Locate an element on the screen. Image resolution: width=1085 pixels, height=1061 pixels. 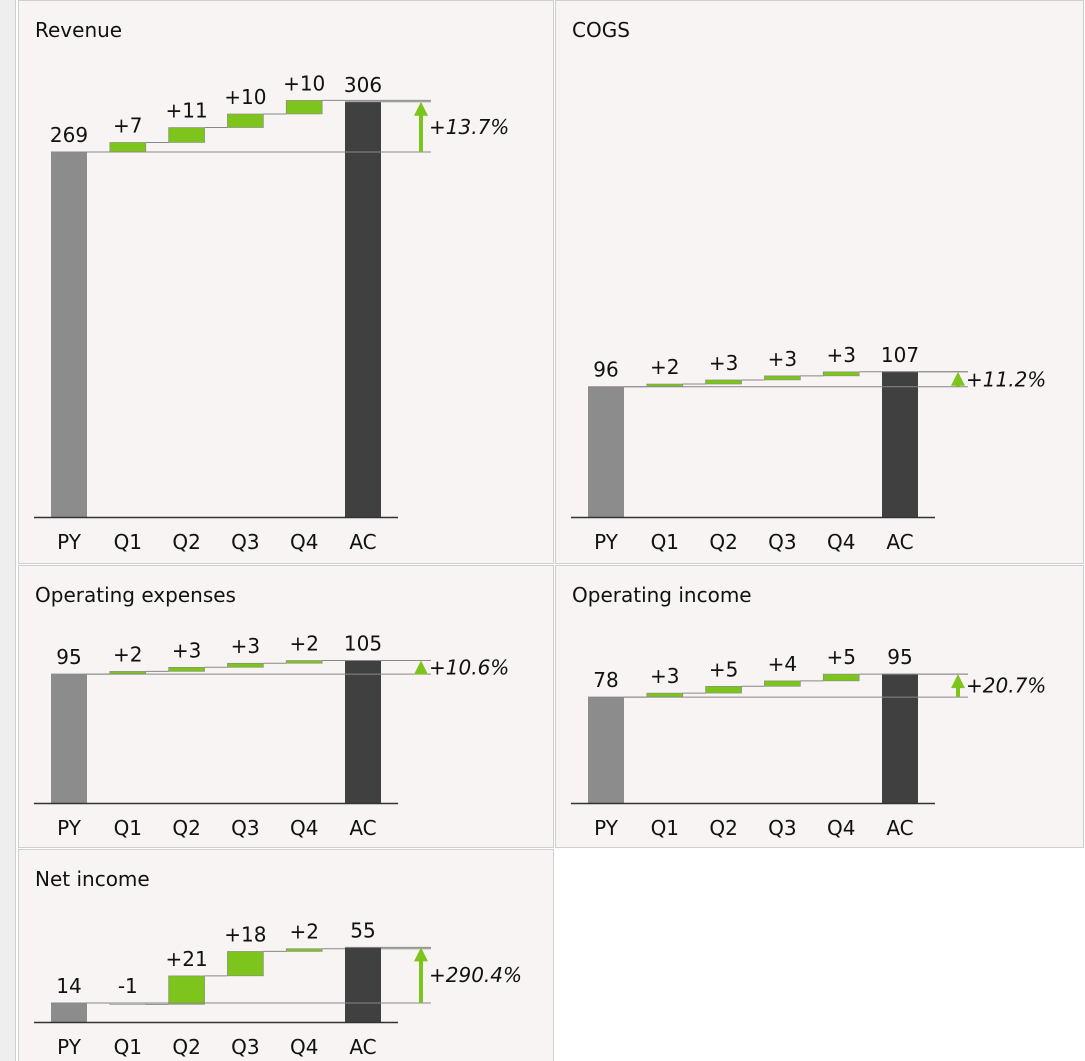
delta-label: +290.4% is located at coordinates (475, 975).